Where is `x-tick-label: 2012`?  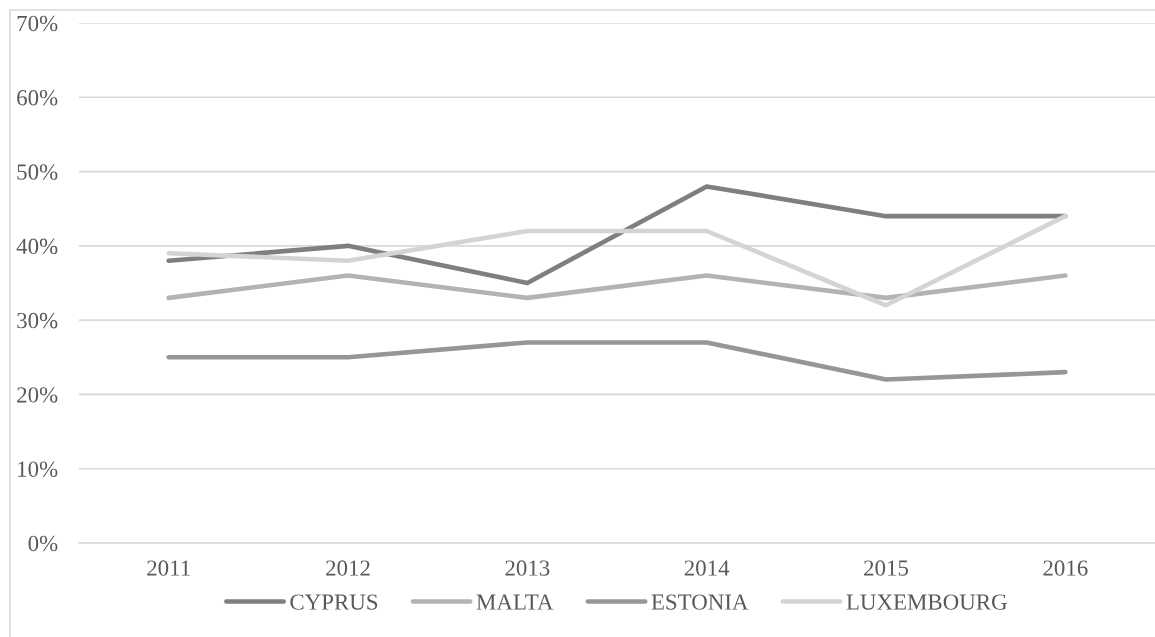
x-tick-label: 2012 is located at coordinates (348, 568).